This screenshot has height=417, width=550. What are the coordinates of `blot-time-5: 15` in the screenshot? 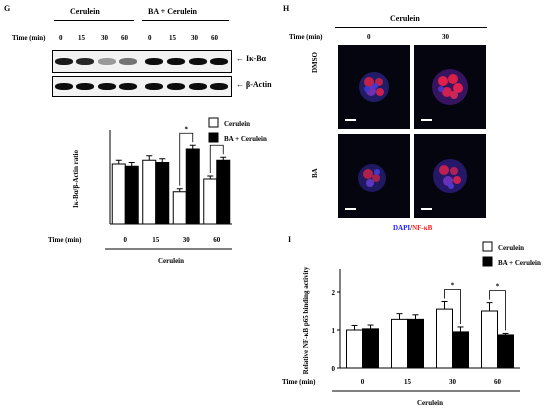 It's located at (172, 38).